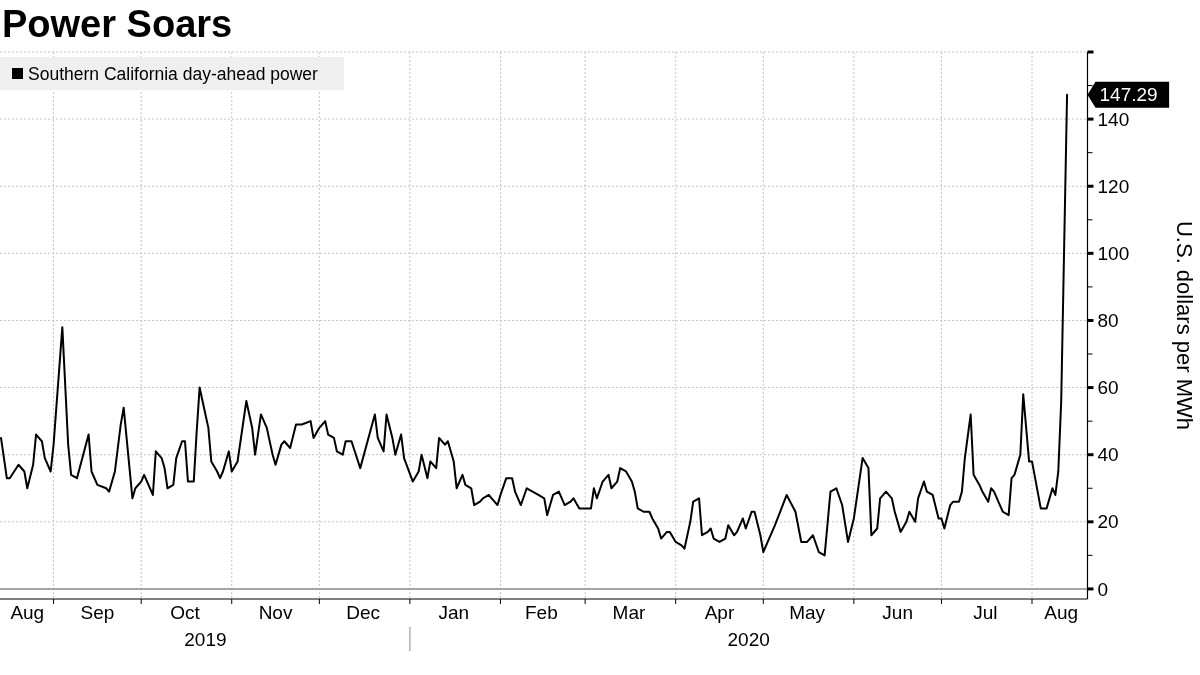 The width and height of the screenshot is (1200, 675). I want to click on x-tick-label: Jul, so click(985, 612).